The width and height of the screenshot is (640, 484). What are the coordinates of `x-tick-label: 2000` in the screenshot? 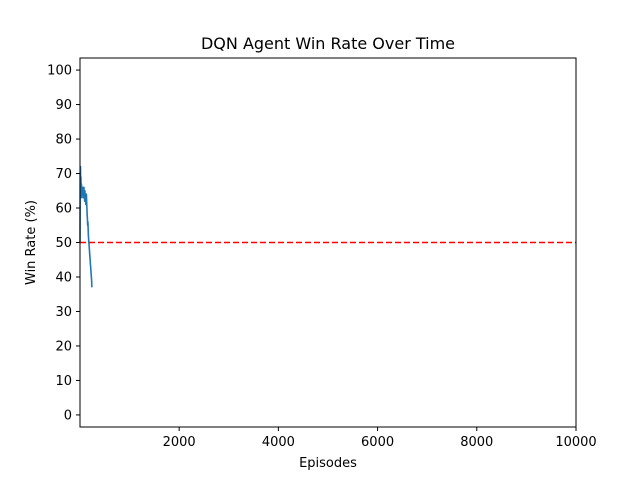 It's located at (179, 442).